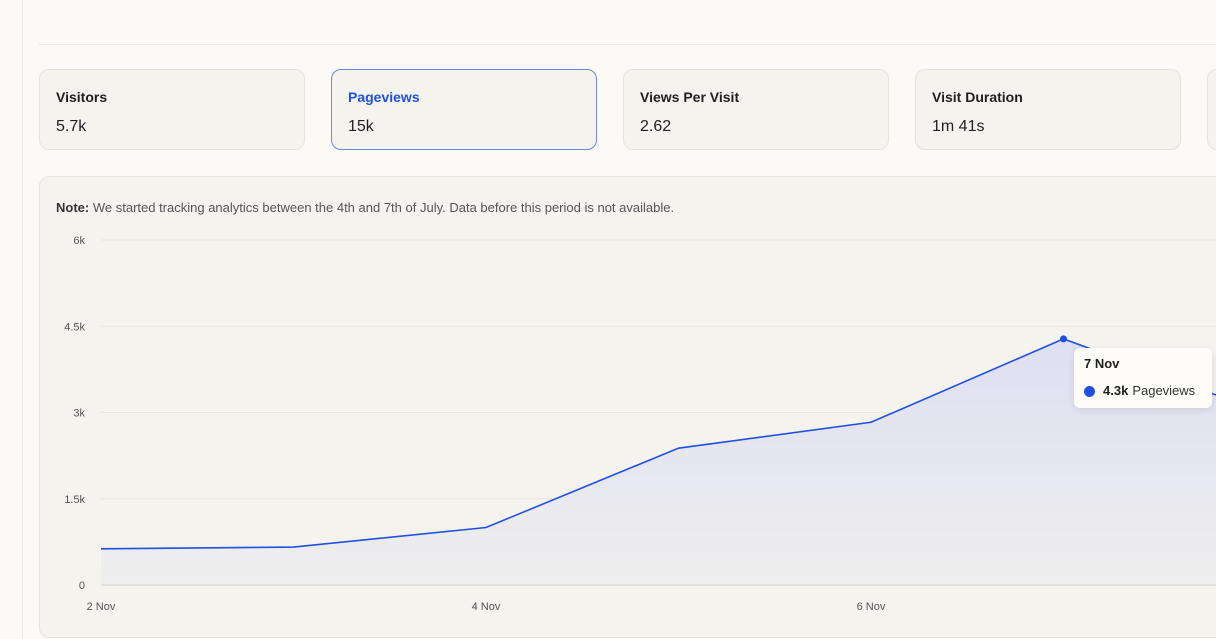 Image resolution: width=1216 pixels, height=639 pixels. What do you see at coordinates (79, 414) in the screenshot?
I see `y-tick-label: 3k` at bounding box center [79, 414].